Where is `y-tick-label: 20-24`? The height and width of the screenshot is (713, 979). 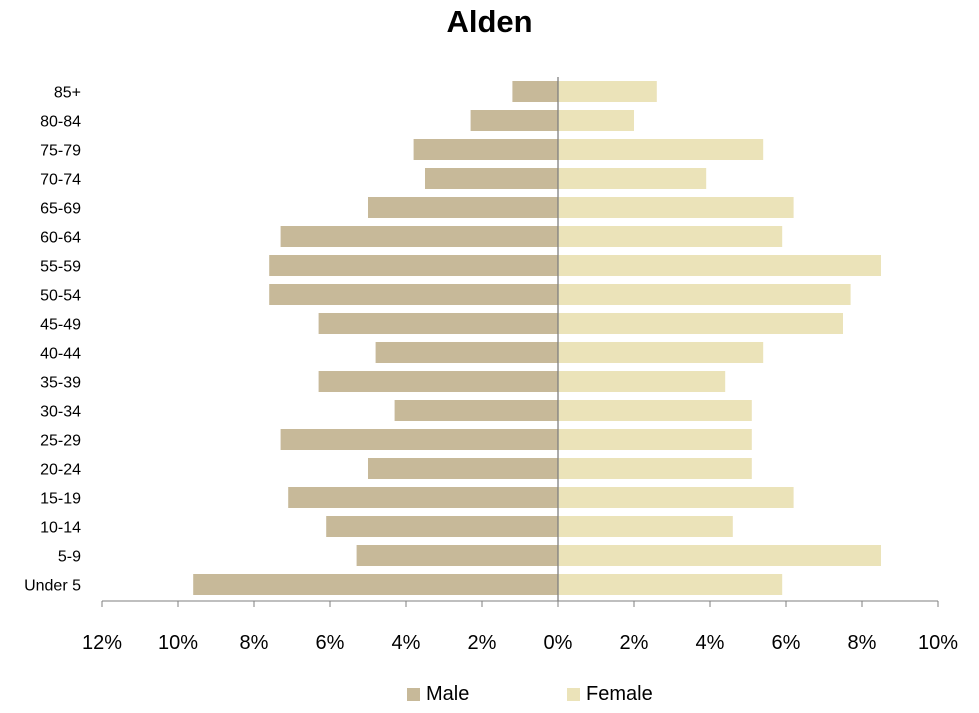
y-tick-label: 20-24 is located at coordinates (60, 470).